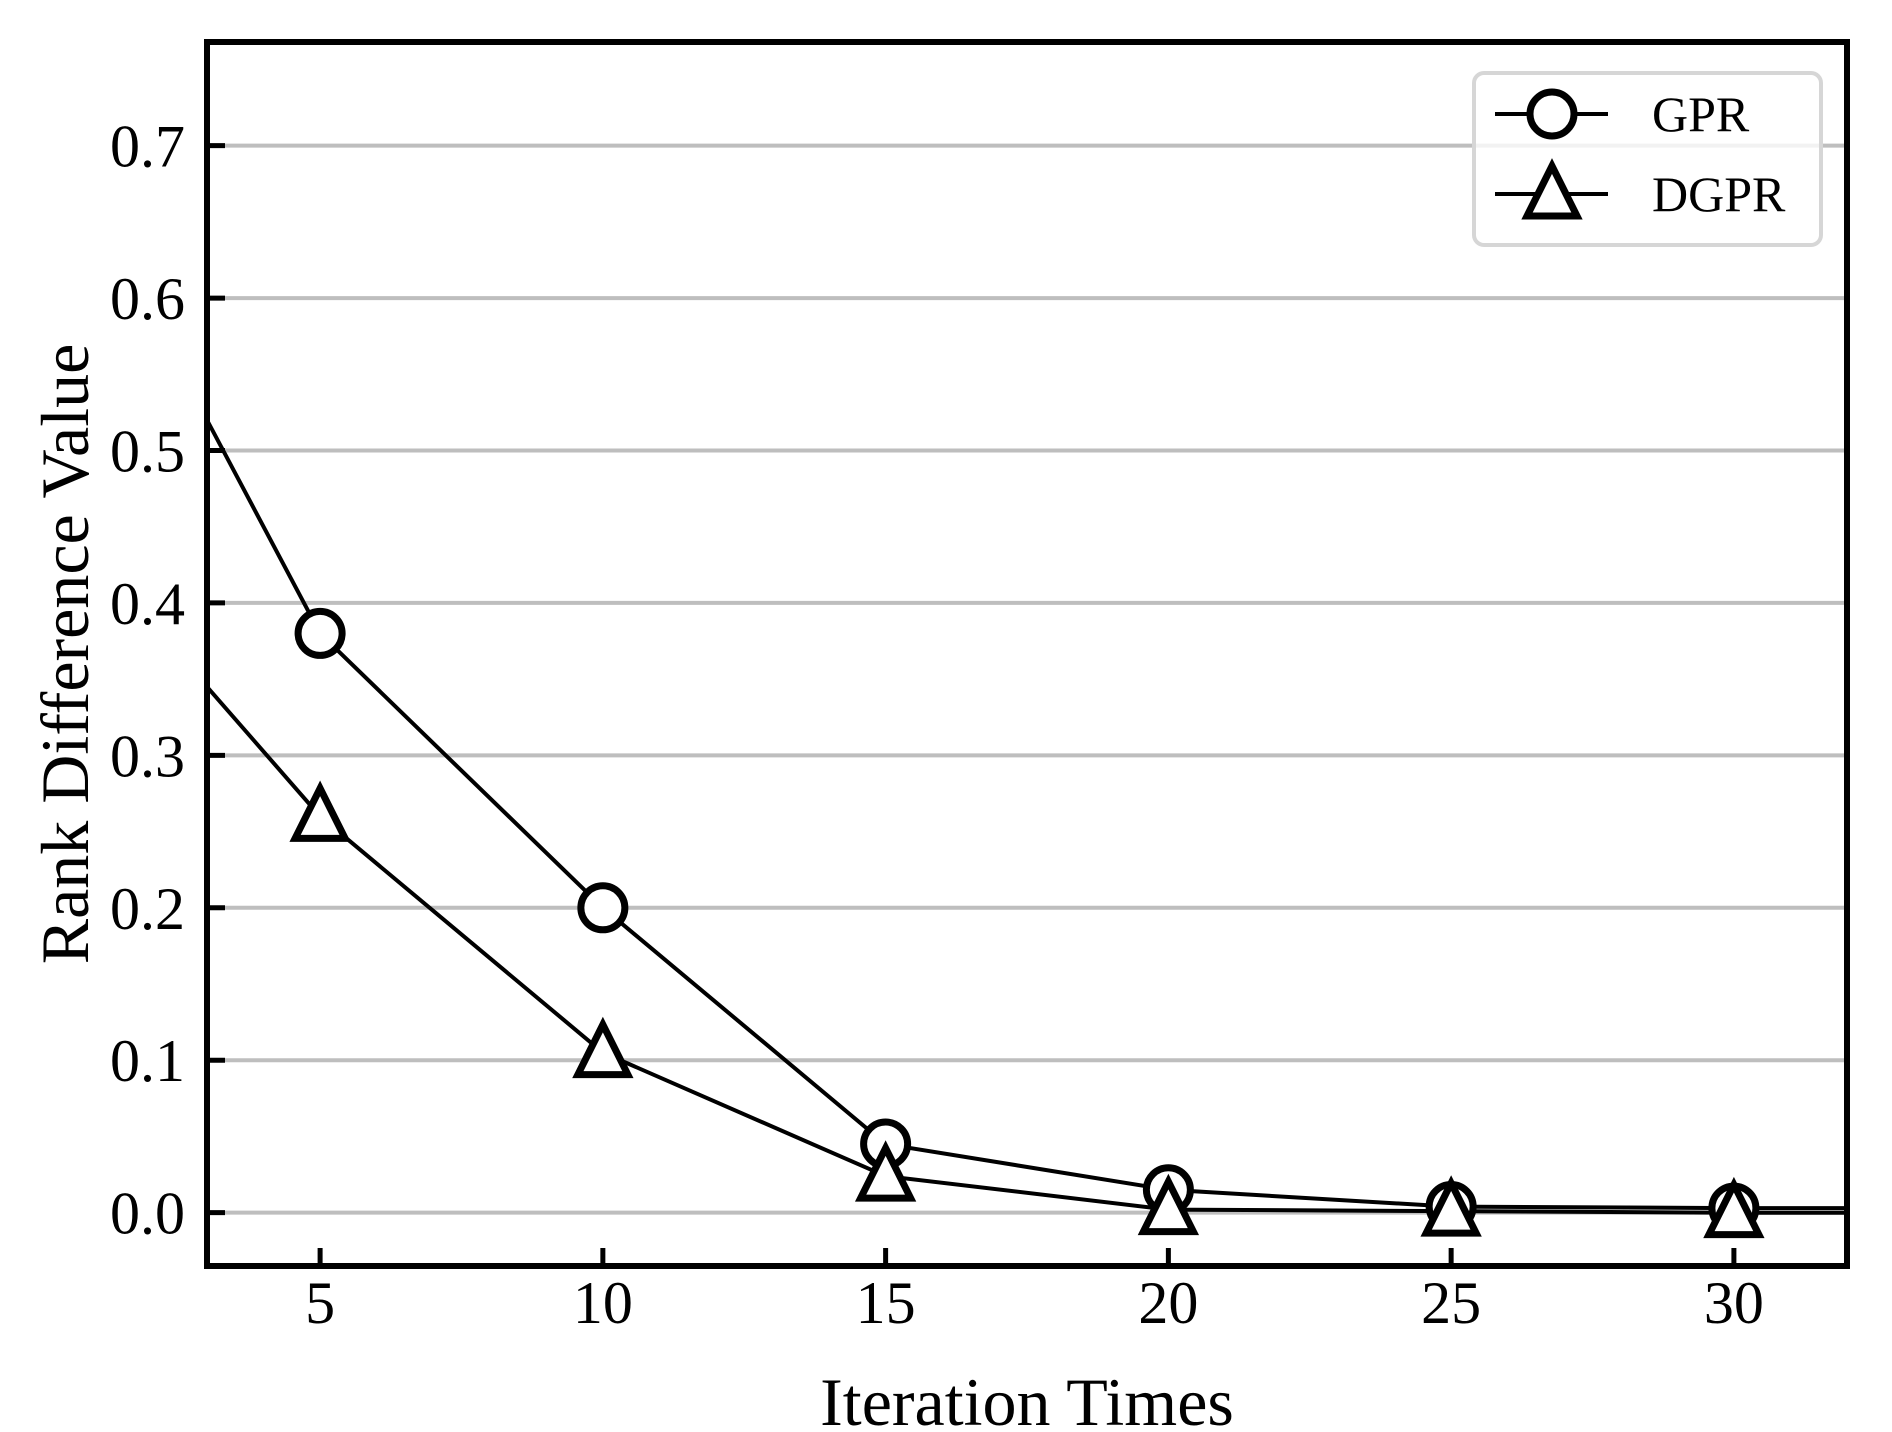 The height and width of the screenshot is (1432, 1892). What do you see at coordinates (147, 756) in the screenshot?
I see `y-tick-label: 0.3` at bounding box center [147, 756].